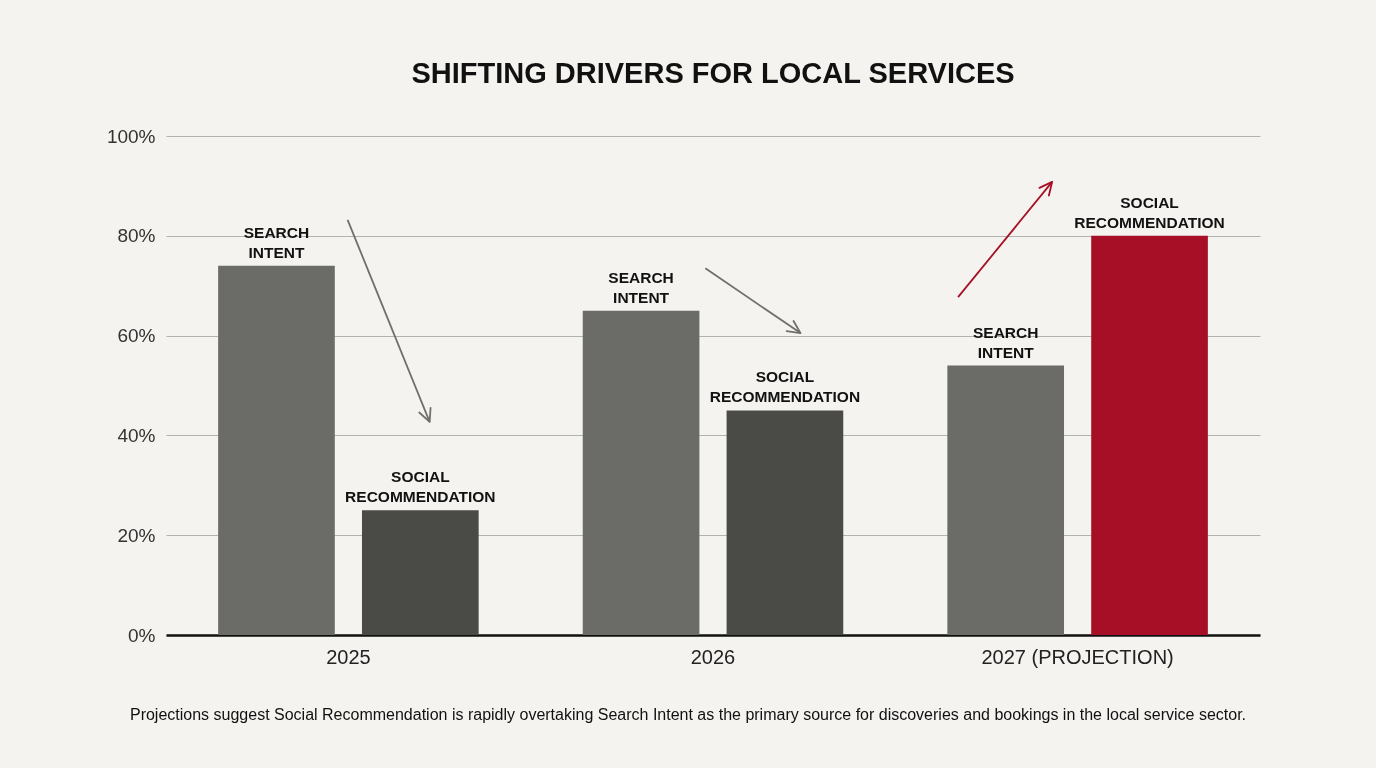  I want to click on y-tick-label: 60%, so click(136, 336).